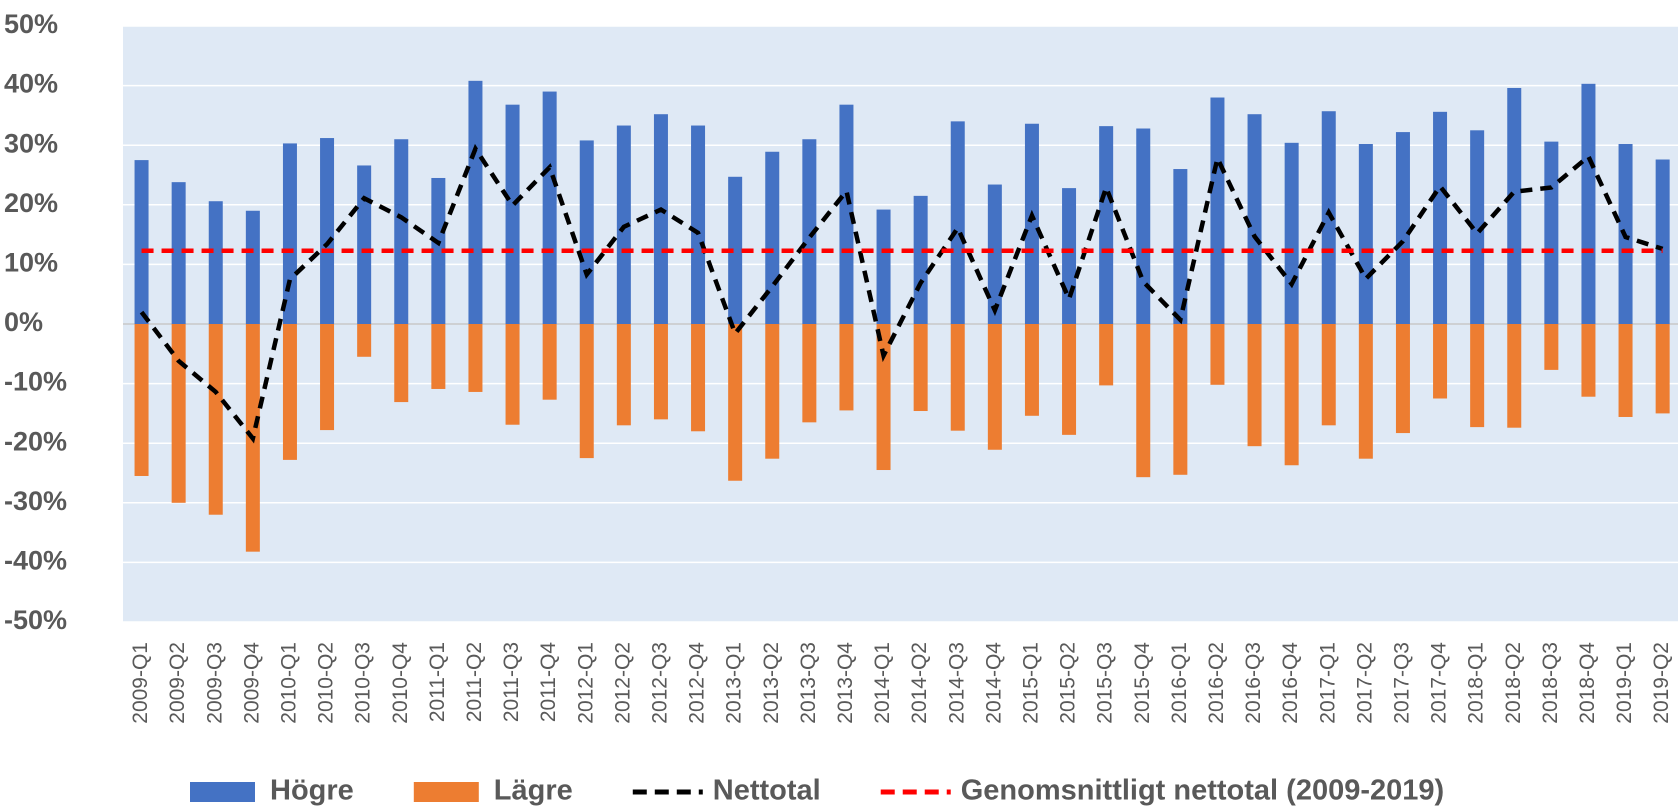 This screenshot has height=810, width=1678. I want to click on x-tick-label: 2013-Q3, so click(808, 683).